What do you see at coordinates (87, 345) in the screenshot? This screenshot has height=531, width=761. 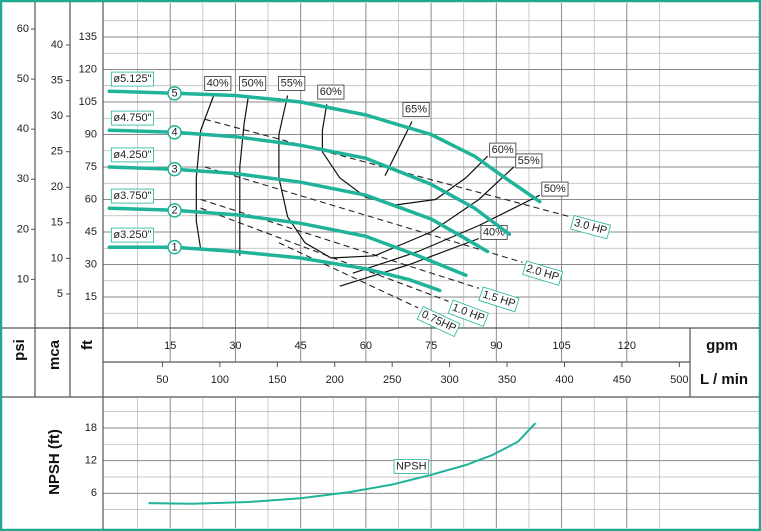 I see `axis-label: ft` at bounding box center [87, 345].